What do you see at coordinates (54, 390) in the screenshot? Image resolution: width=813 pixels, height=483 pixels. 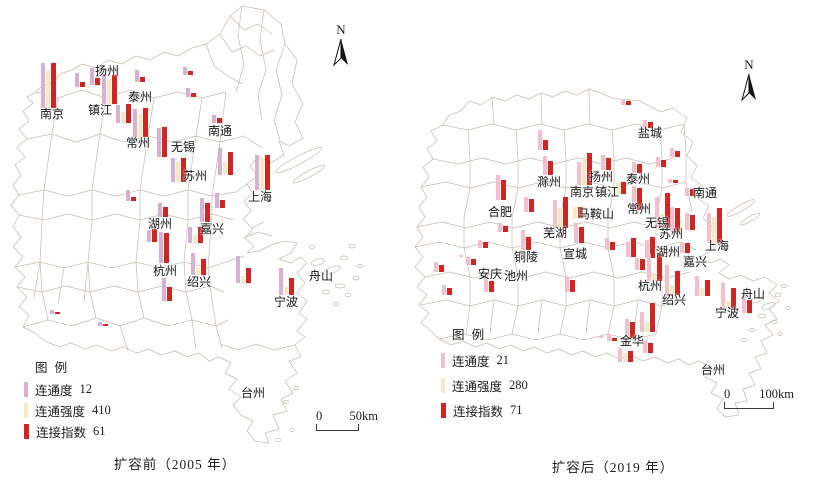 I see `legend-label: 连通度` at bounding box center [54, 390].